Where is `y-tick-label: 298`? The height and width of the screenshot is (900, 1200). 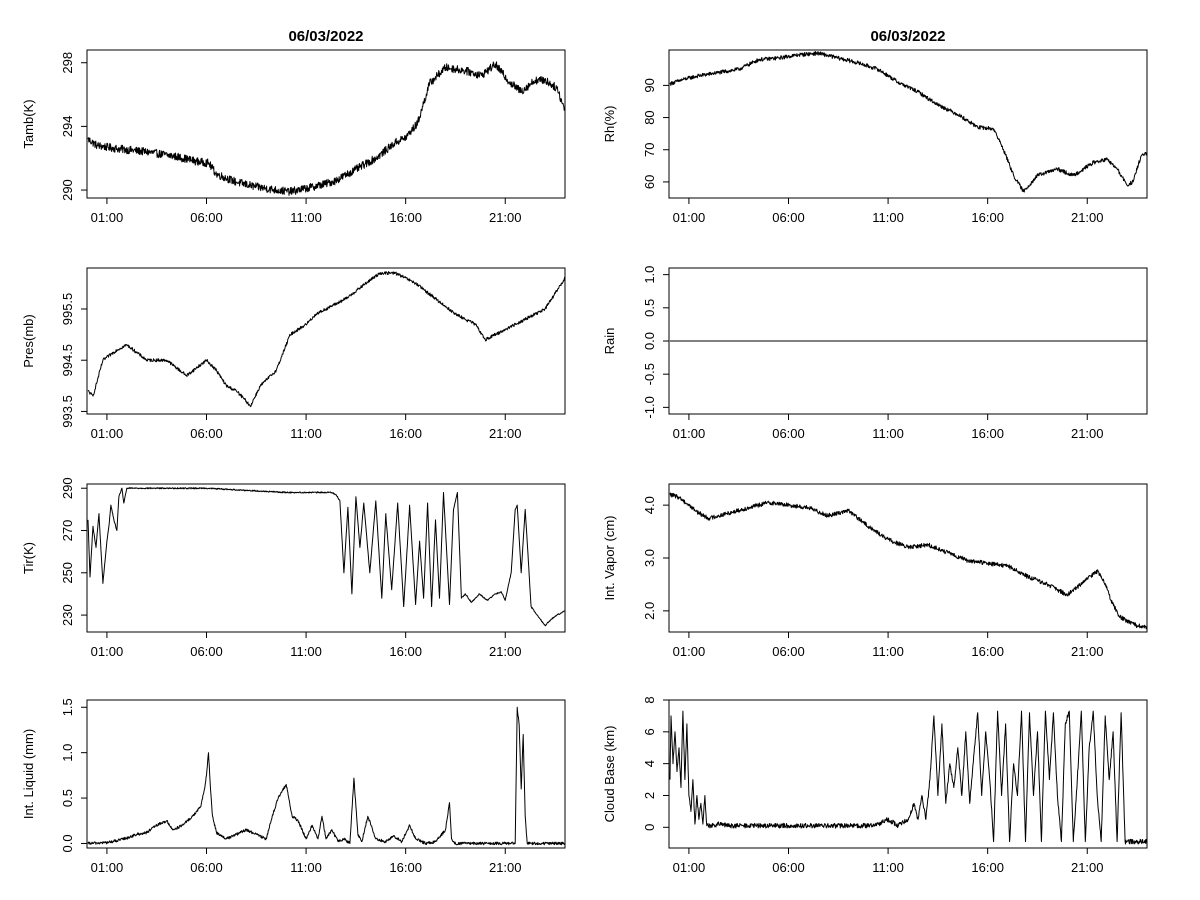
y-tick-label: 298 is located at coordinates (67, 63).